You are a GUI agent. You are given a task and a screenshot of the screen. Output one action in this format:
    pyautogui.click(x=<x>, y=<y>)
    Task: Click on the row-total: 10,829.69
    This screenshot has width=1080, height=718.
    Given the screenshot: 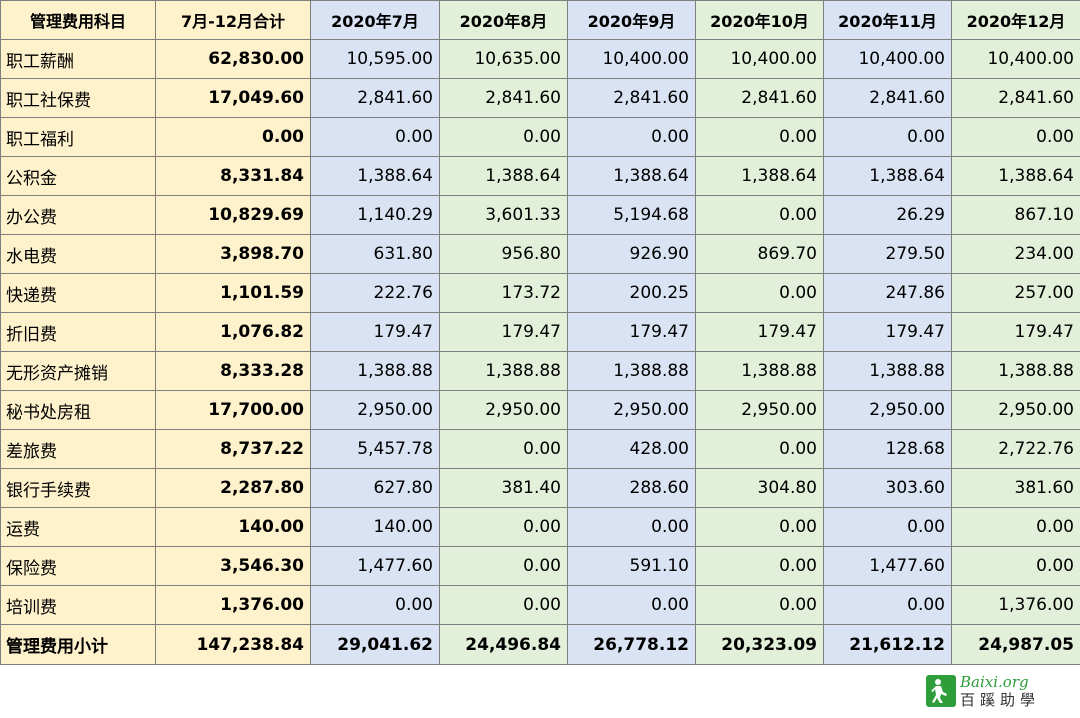 What is the action you would take?
    pyautogui.click(x=233, y=215)
    